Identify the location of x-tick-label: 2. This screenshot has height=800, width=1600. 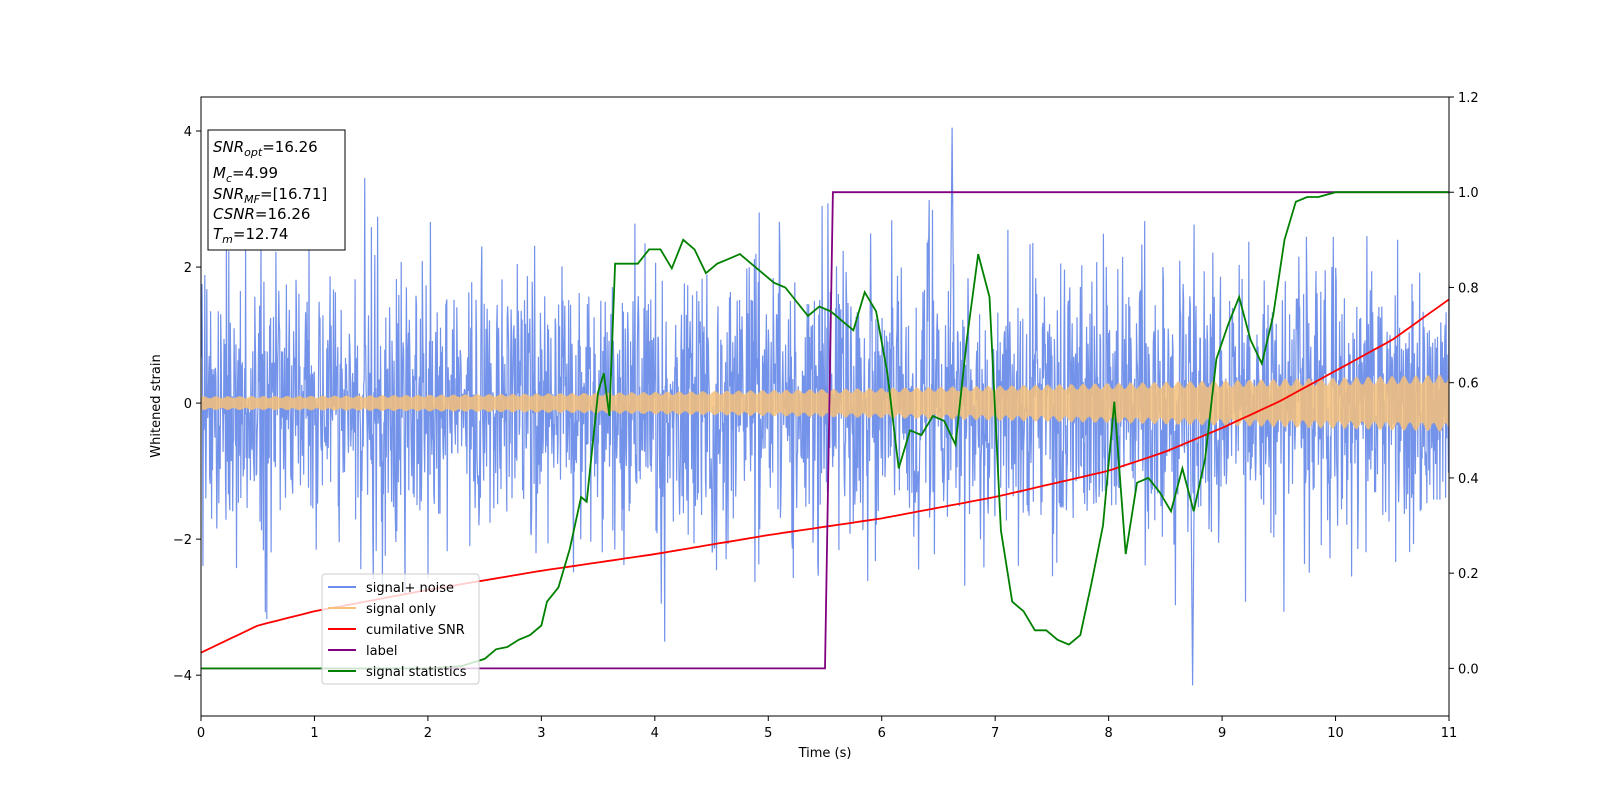
(428, 733).